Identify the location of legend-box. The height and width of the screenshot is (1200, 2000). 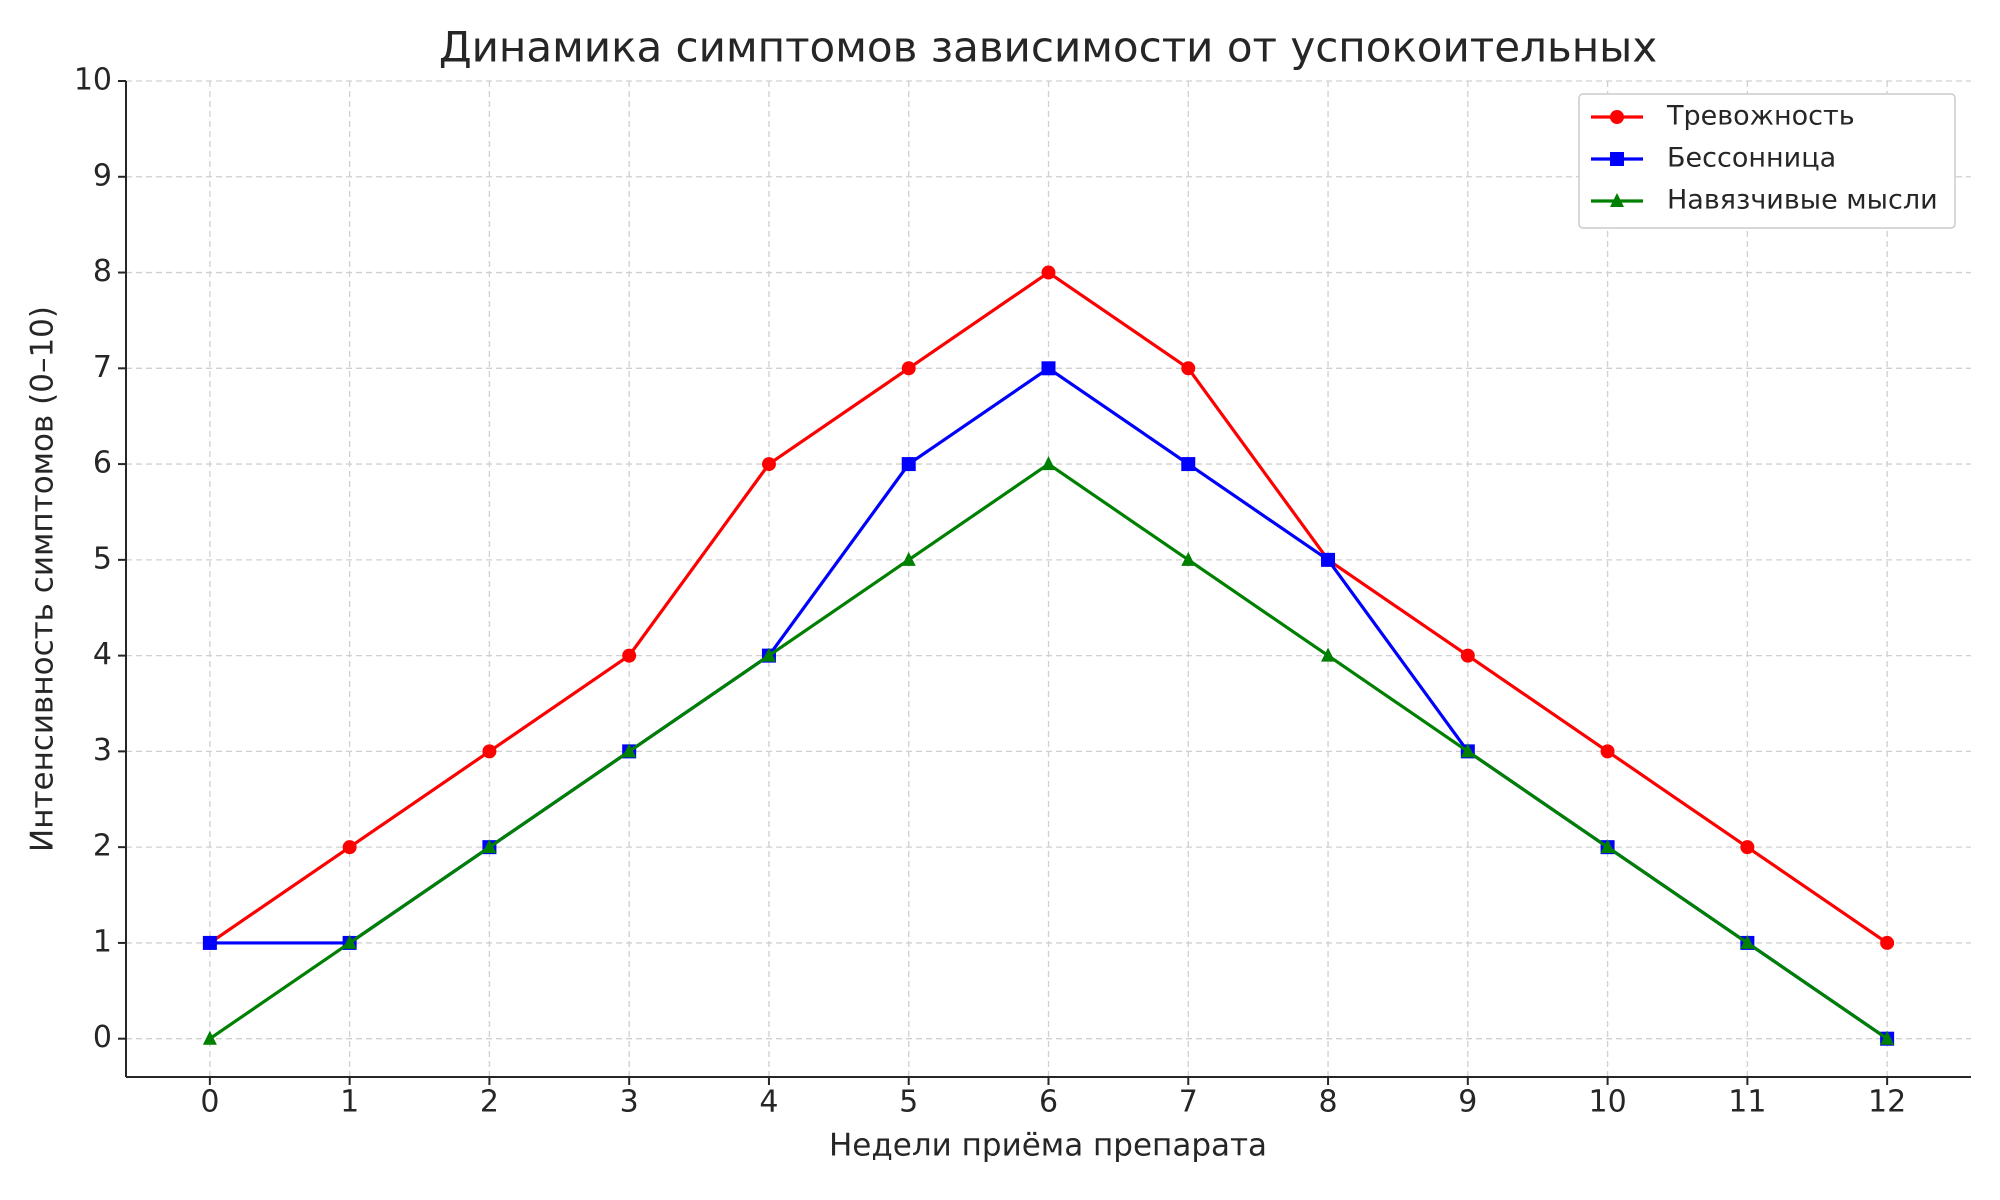
(1767, 161).